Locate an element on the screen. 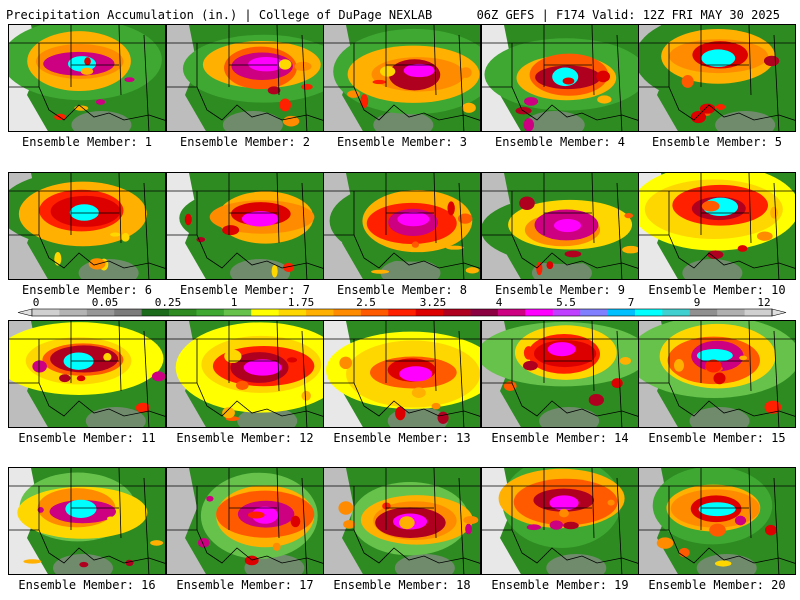 The height and width of the screenshot is (600, 800). member-label: Ensemble Member: 20 is located at coordinates (717, 585).